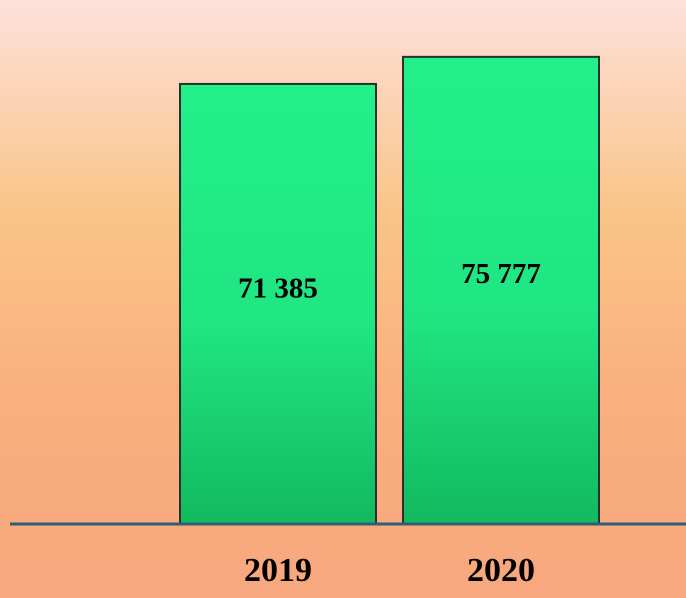  I want to click on x-tick-label: 2019, so click(278, 570).